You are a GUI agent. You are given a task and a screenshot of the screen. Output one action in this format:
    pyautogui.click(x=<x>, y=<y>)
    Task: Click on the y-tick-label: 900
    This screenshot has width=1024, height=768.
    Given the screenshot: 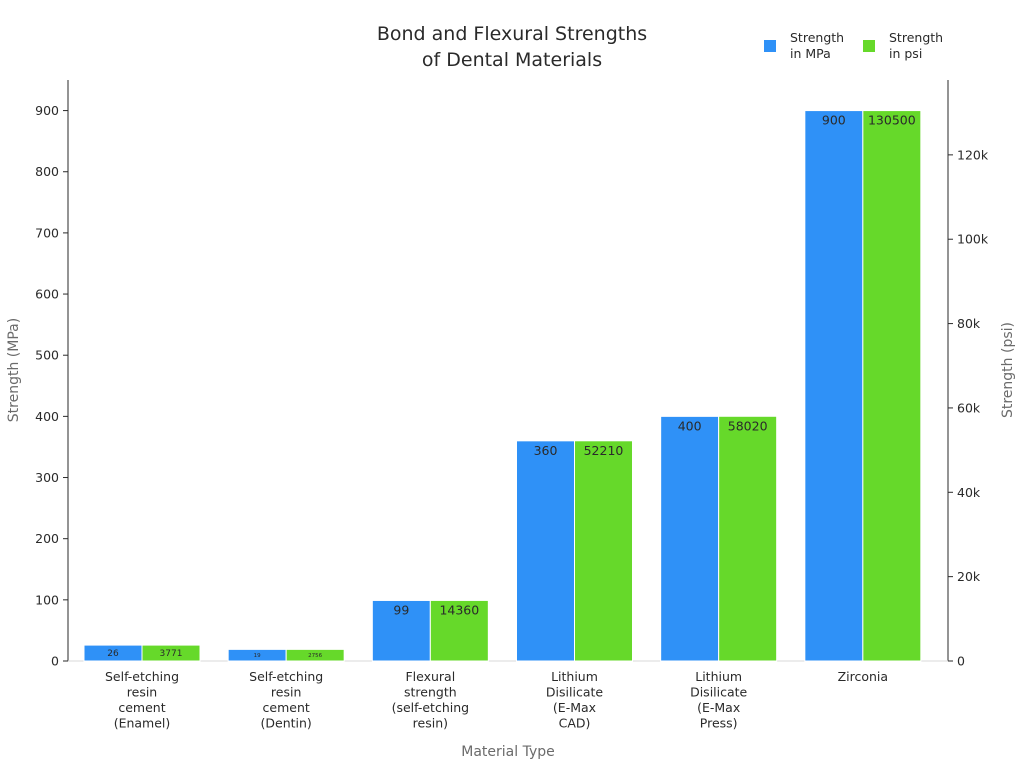 What is the action you would take?
    pyautogui.click(x=47, y=110)
    